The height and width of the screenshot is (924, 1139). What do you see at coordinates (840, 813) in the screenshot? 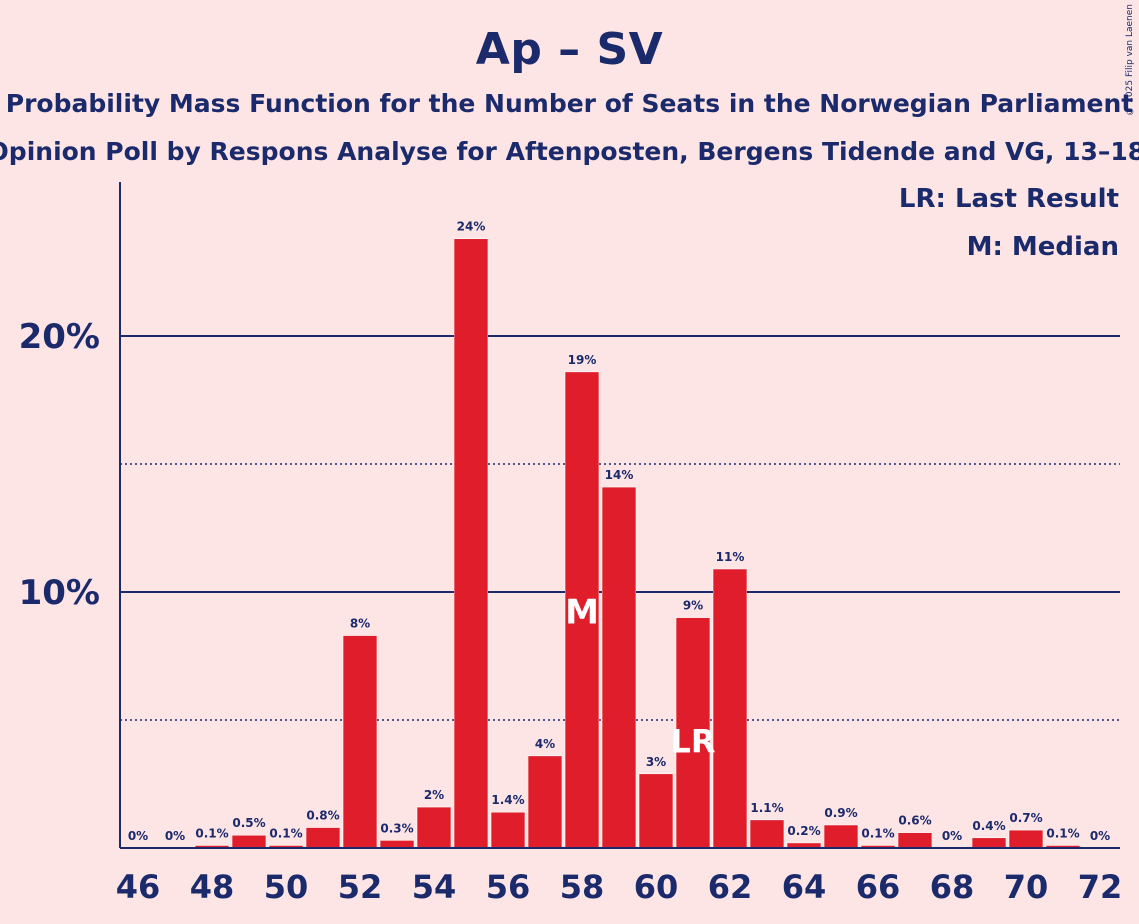
I see `value-label: 0.9%` at bounding box center [840, 813].